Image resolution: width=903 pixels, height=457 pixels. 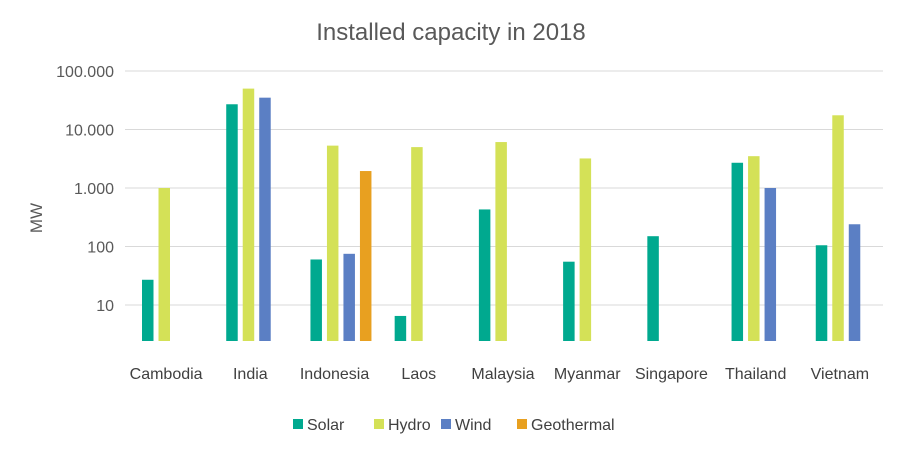 What do you see at coordinates (473, 425) in the screenshot?
I see `legend-label-wind: Wind` at bounding box center [473, 425].